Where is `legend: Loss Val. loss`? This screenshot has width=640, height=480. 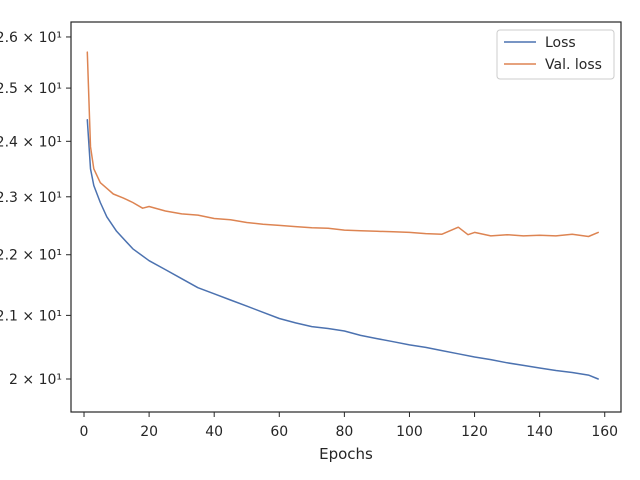 legend: Loss Val. loss is located at coordinates (555, 54).